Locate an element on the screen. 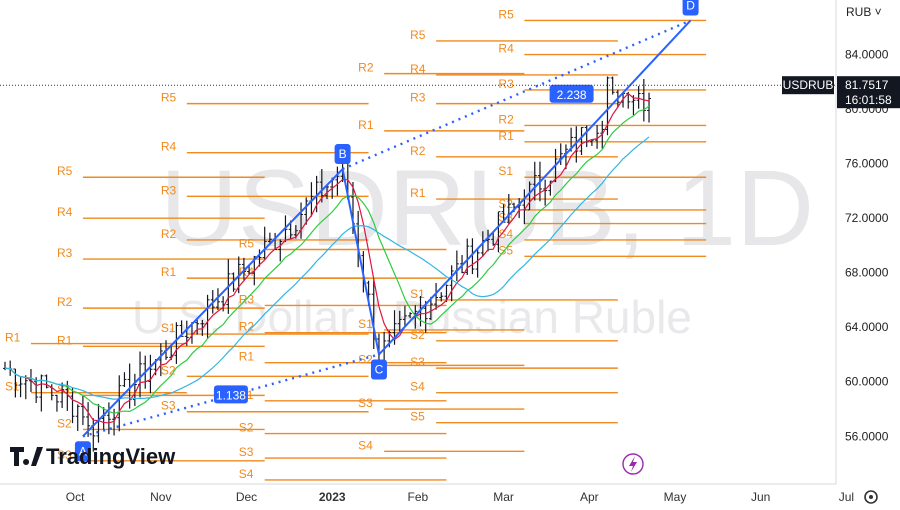  ratio-label: 1.138 is located at coordinates (231, 395).